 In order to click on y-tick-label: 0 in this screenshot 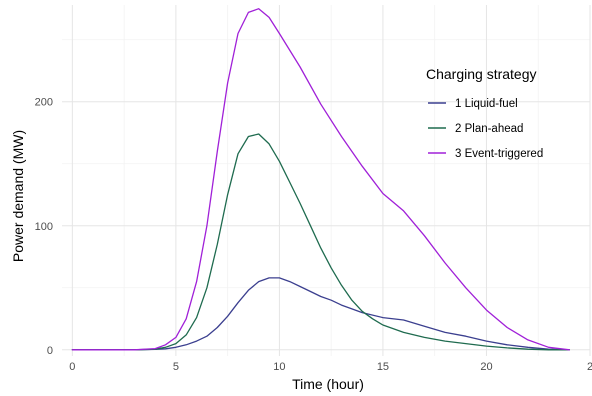, I will do `click(50, 351)`.